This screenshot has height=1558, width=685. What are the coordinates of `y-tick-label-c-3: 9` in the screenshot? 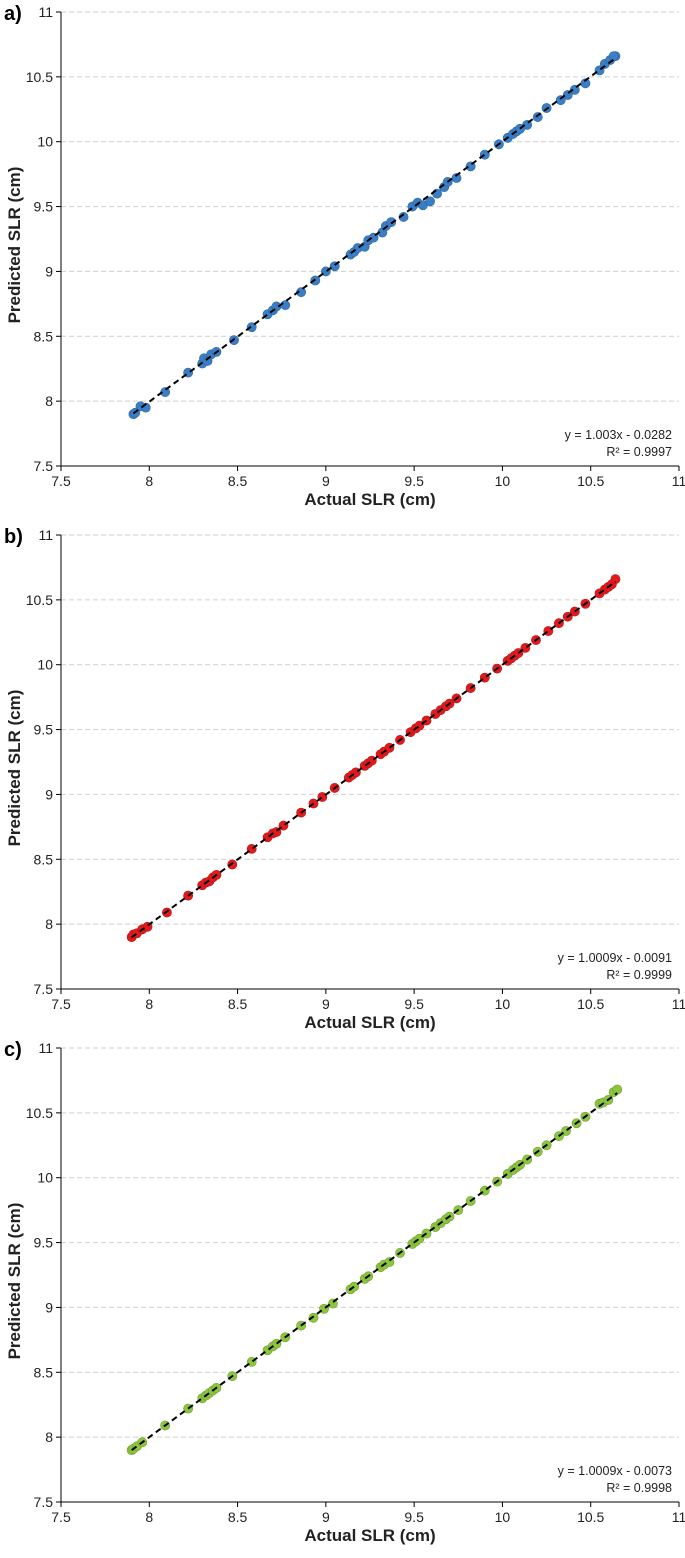 It's located at (49, 1307).